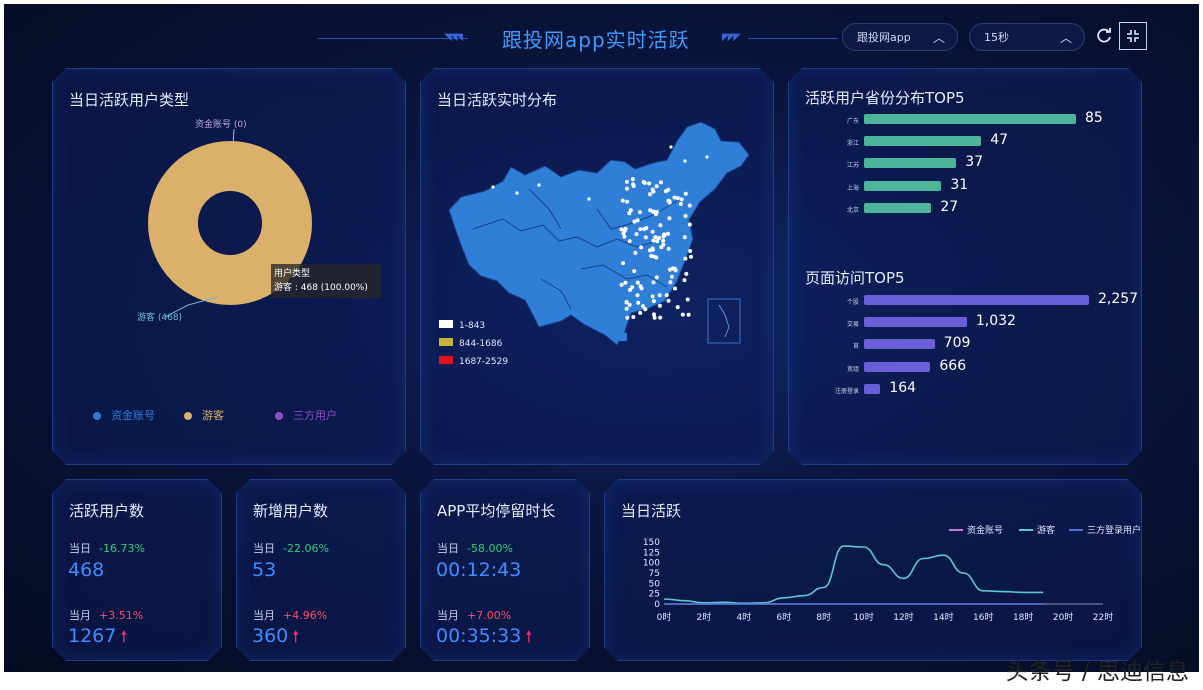 The height and width of the screenshot is (690, 1203). Describe the element at coordinates (654, 574) in the screenshot. I see `y-tick-label: 75` at that location.